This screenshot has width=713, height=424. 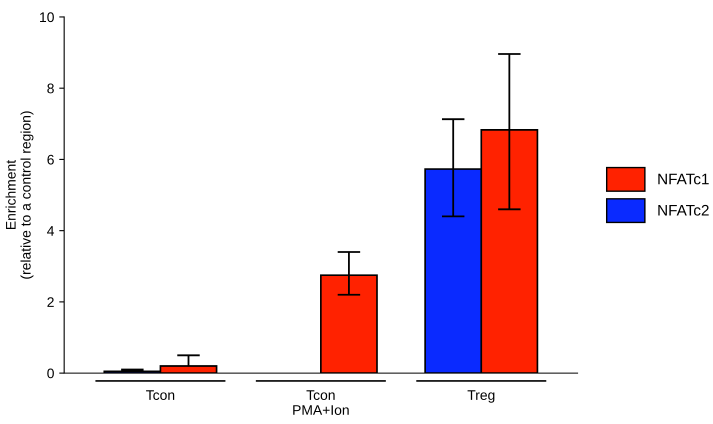 I want to click on x-tick-label: Treg, so click(x=481, y=396).